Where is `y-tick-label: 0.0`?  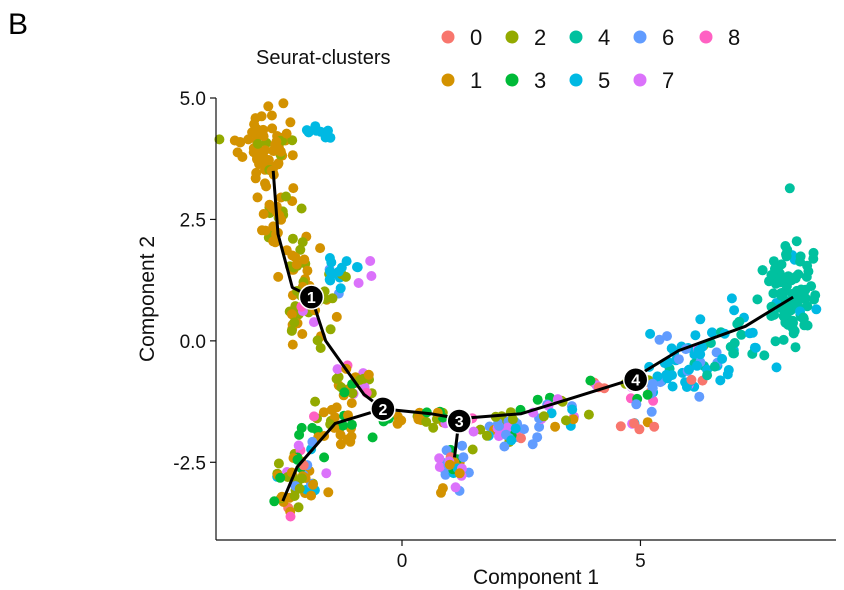 y-tick-label: 0.0 is located at coordinates (193, 342).